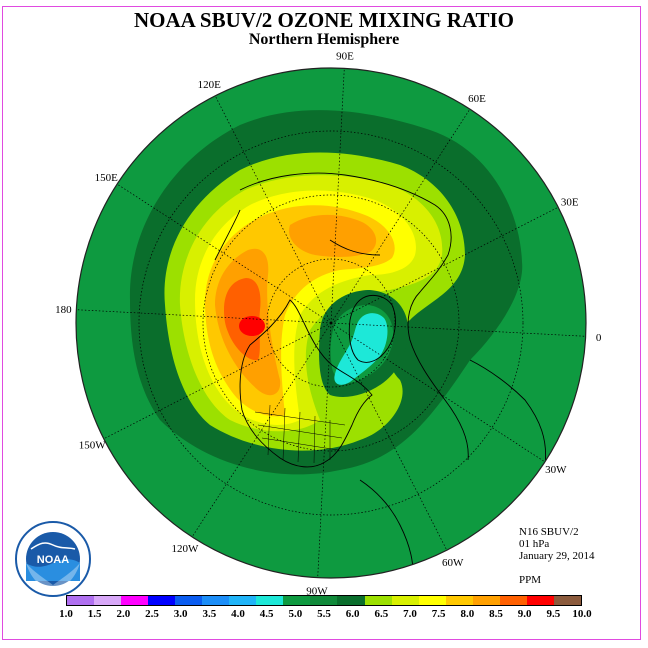  Describe the element at coordinates (252, 326) in the screenshot. I see `max-ozone-core` at that location.